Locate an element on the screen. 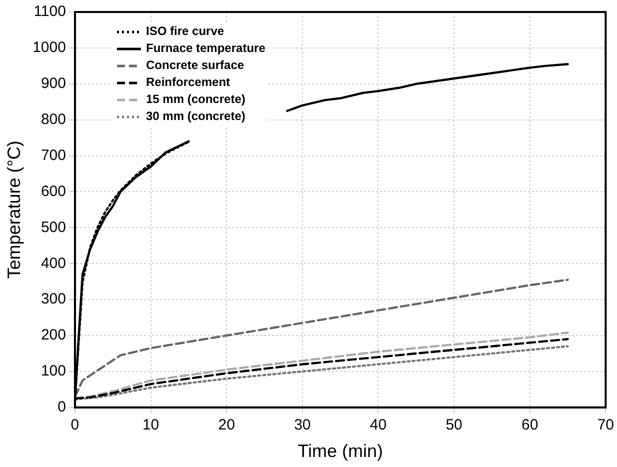  y-tick-label: 300 is located at coordinates (53, 299).